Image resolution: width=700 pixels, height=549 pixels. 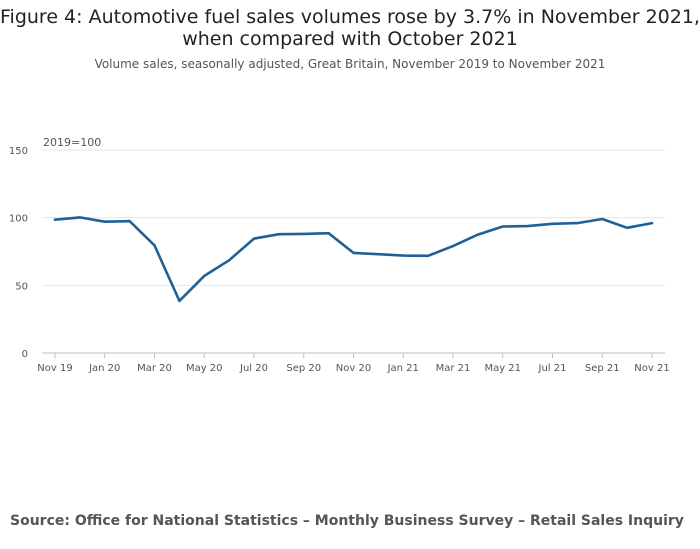 What do you see at coordinates (350, 39) in the screenshot?
I see `chart-title-line-2: when compared with October 2021` at bounding box center [350, 39].